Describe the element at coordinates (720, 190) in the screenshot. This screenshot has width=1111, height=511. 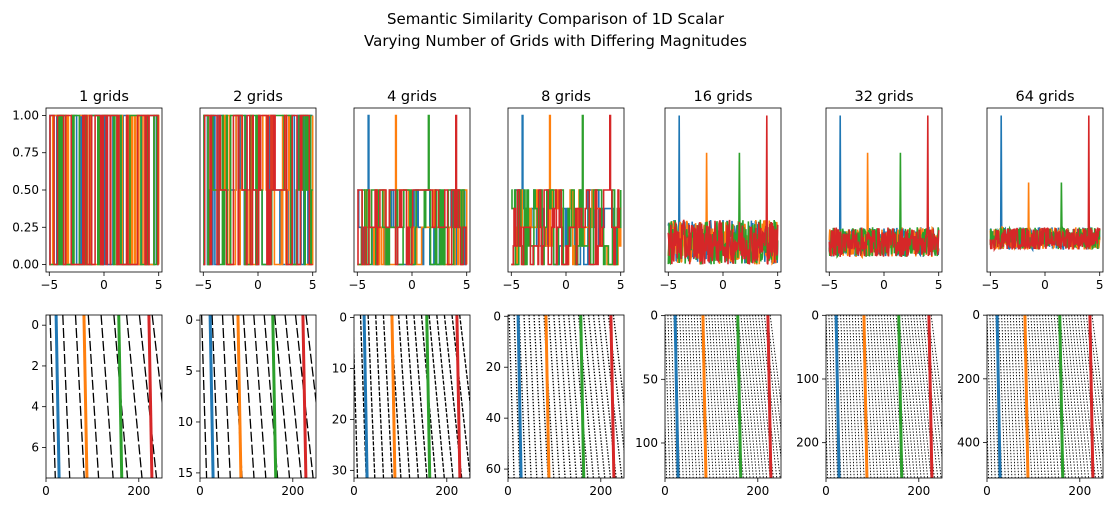
I see `line-panel-16: −5 0 5 16 grids` at that location.